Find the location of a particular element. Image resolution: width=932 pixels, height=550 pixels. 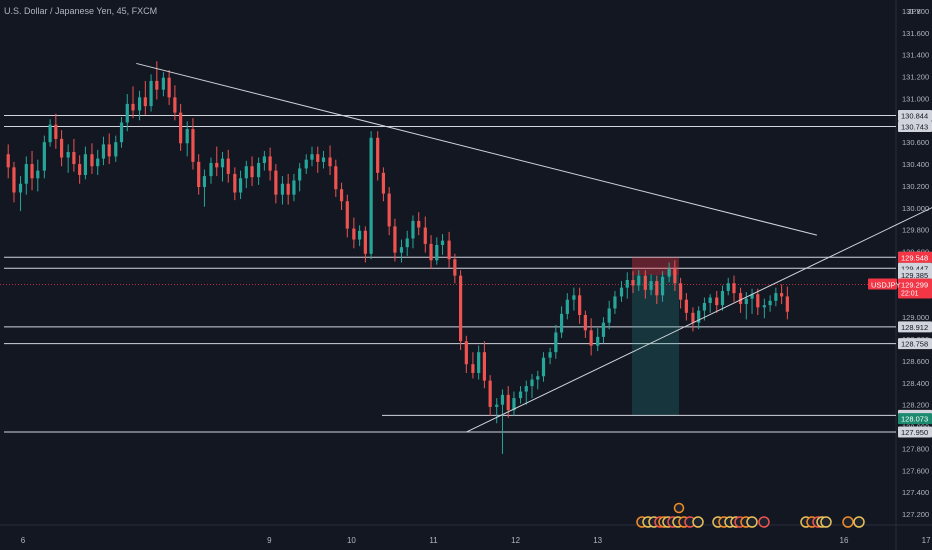

y-tick-label: 127.800 is located at coordinates (915, 448).